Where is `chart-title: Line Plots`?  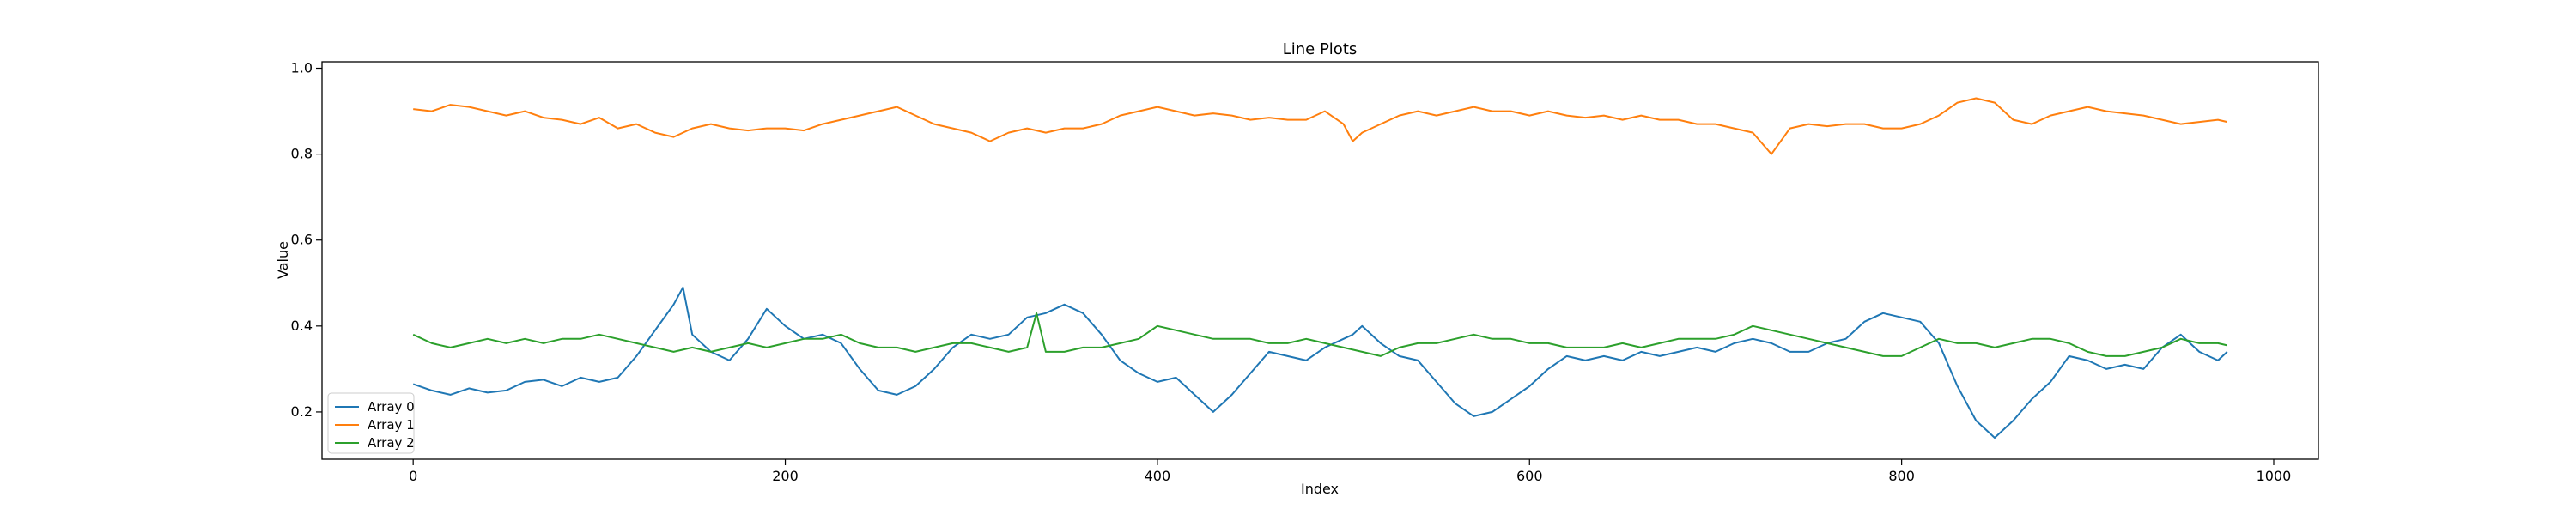
chart-title: Line Plots is located at coordinates (1320, 49).